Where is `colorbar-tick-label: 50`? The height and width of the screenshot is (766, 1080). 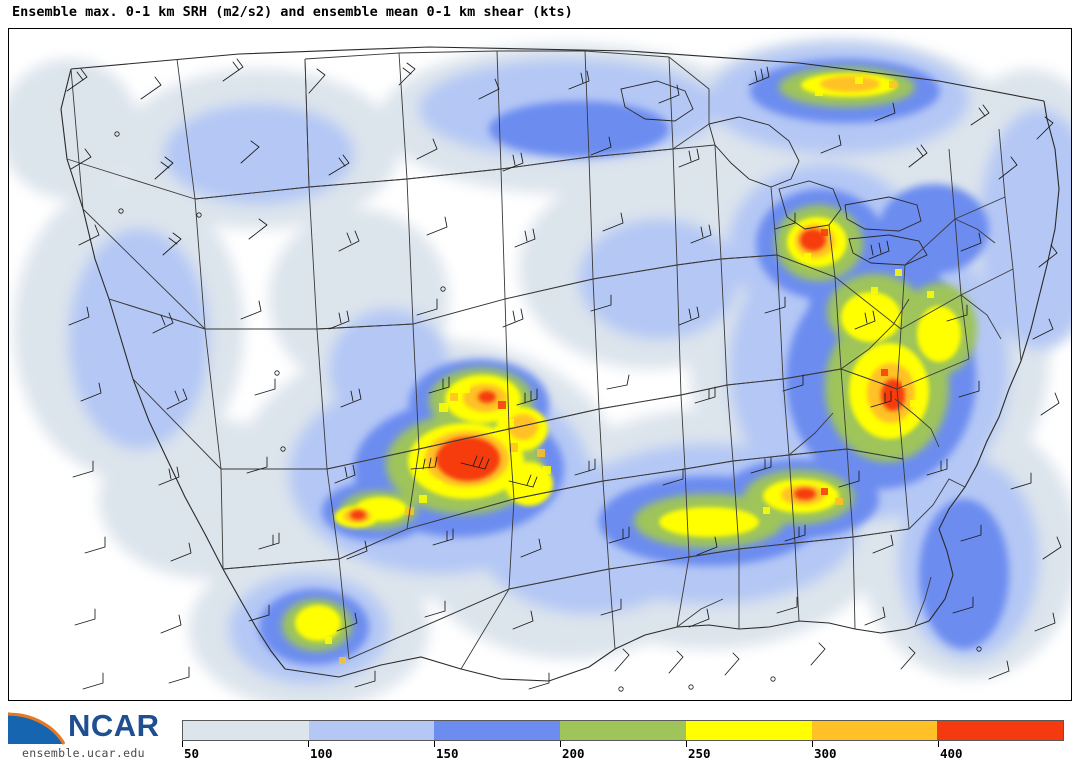 colorbar-tick-label: 50 is located at coordinates (192, 753).